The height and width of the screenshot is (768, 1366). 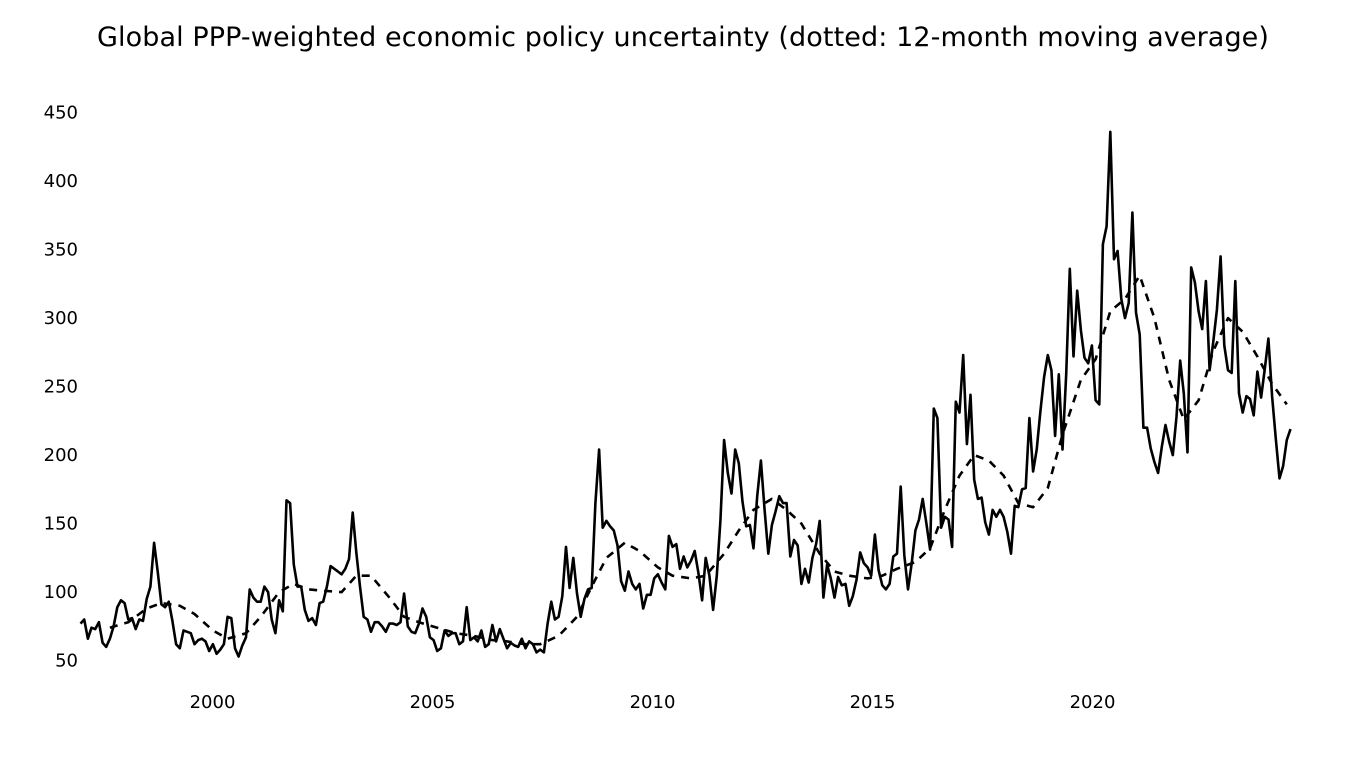 I want to click on y-tick-label: 400, so click(x=61, y=181).